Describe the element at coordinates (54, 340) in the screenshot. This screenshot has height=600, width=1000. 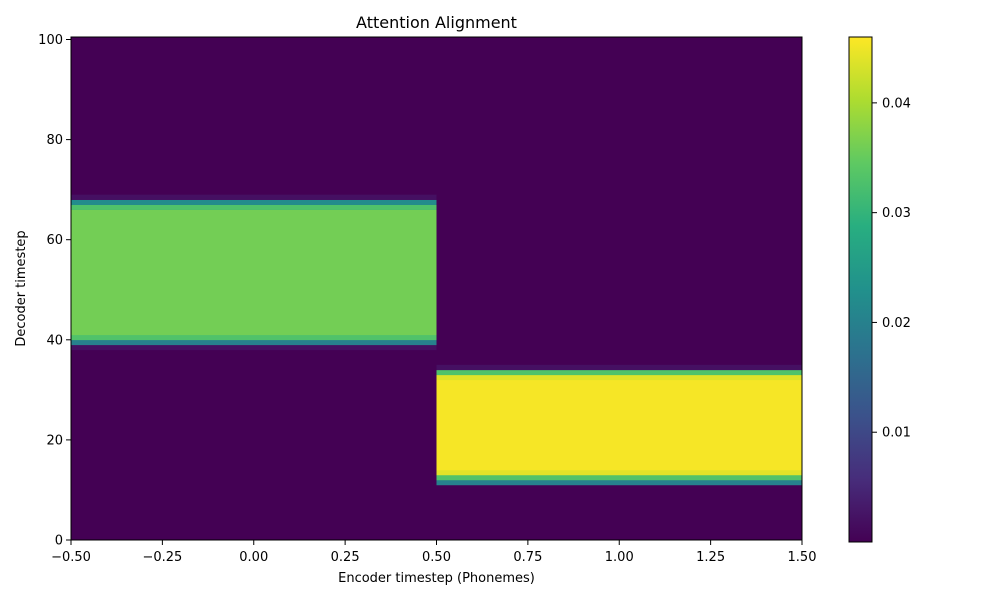
I see `y-tick-label: 40` at that location.